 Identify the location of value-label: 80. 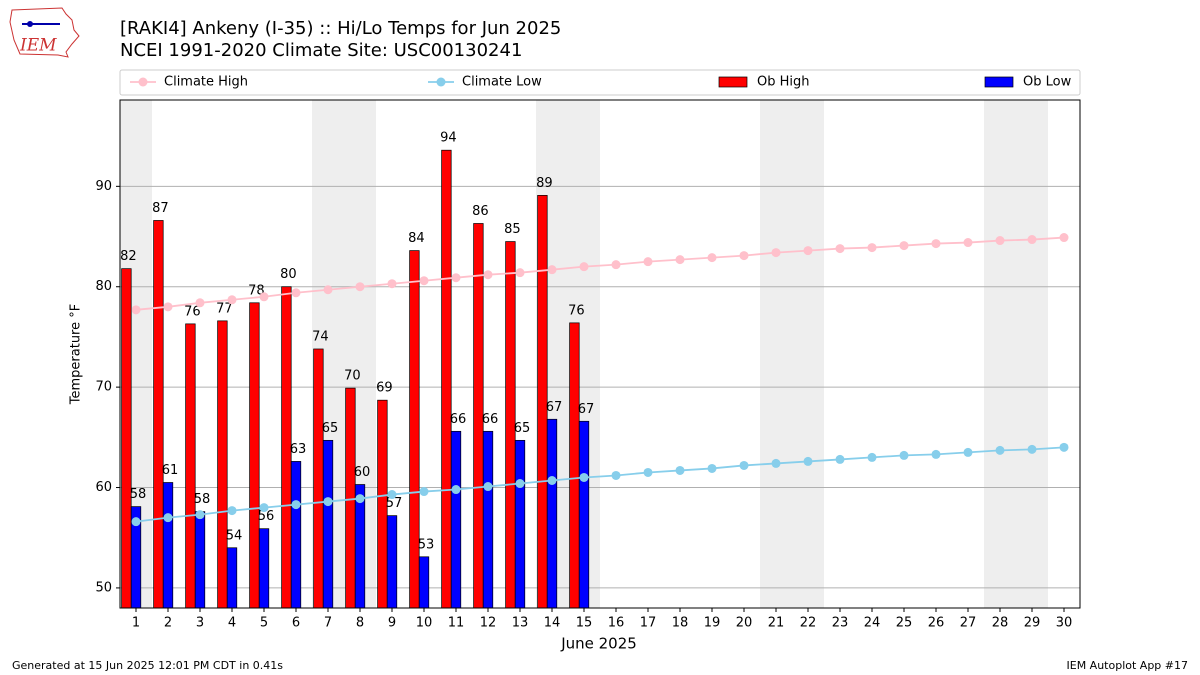
(288, 274).